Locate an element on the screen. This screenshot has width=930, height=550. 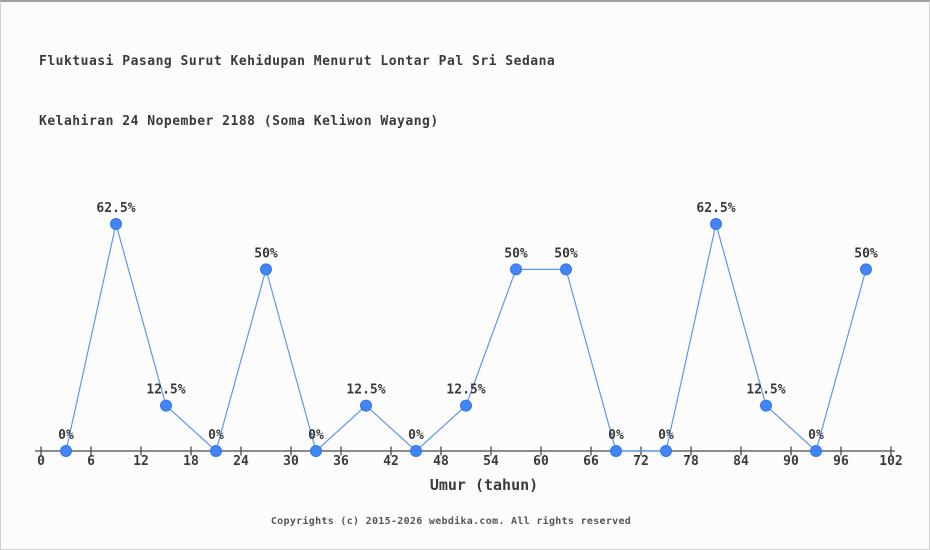
x-axis-tick-label: 0 is located at coordinates (41, 461).